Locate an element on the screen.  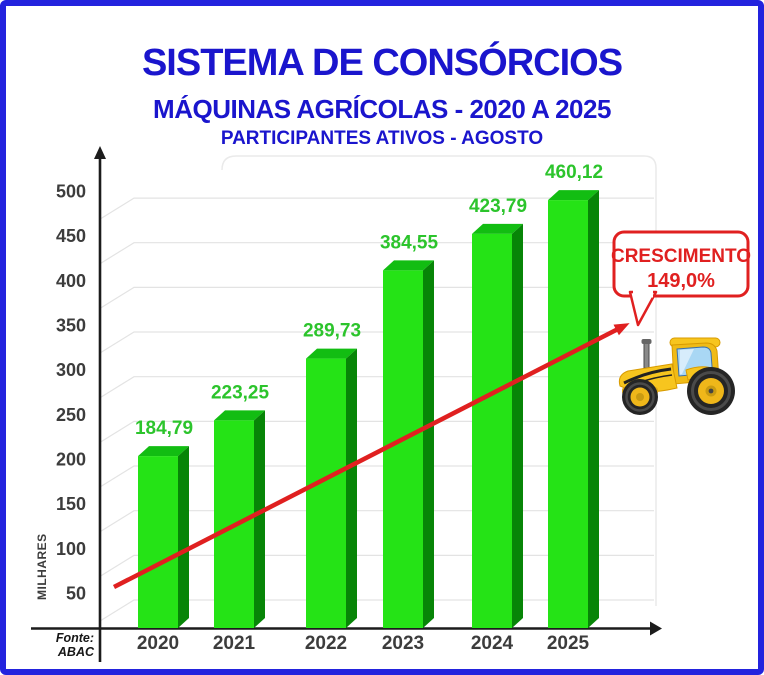
source-note: Fonte: ABAC is located at coordinates (74, 645).